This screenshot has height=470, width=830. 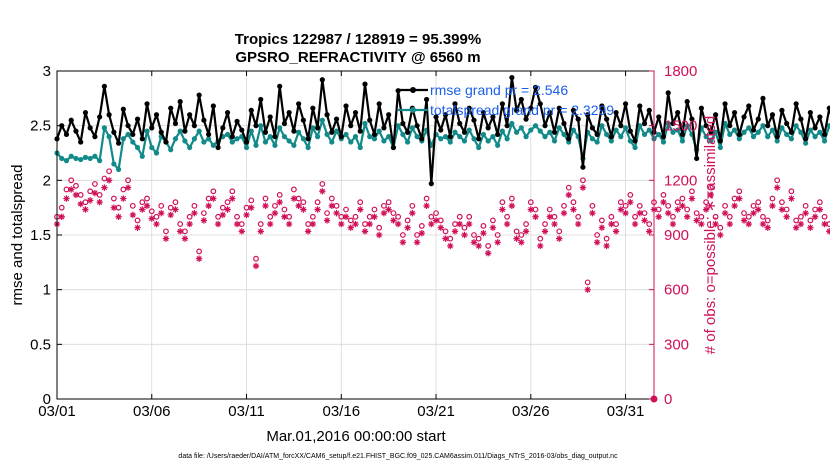 What do you see at coordinates (522, 110) in the screenshot?
I see `legend-label: totalspread grand pr = 2.3299` at bounding box center [522, 110].